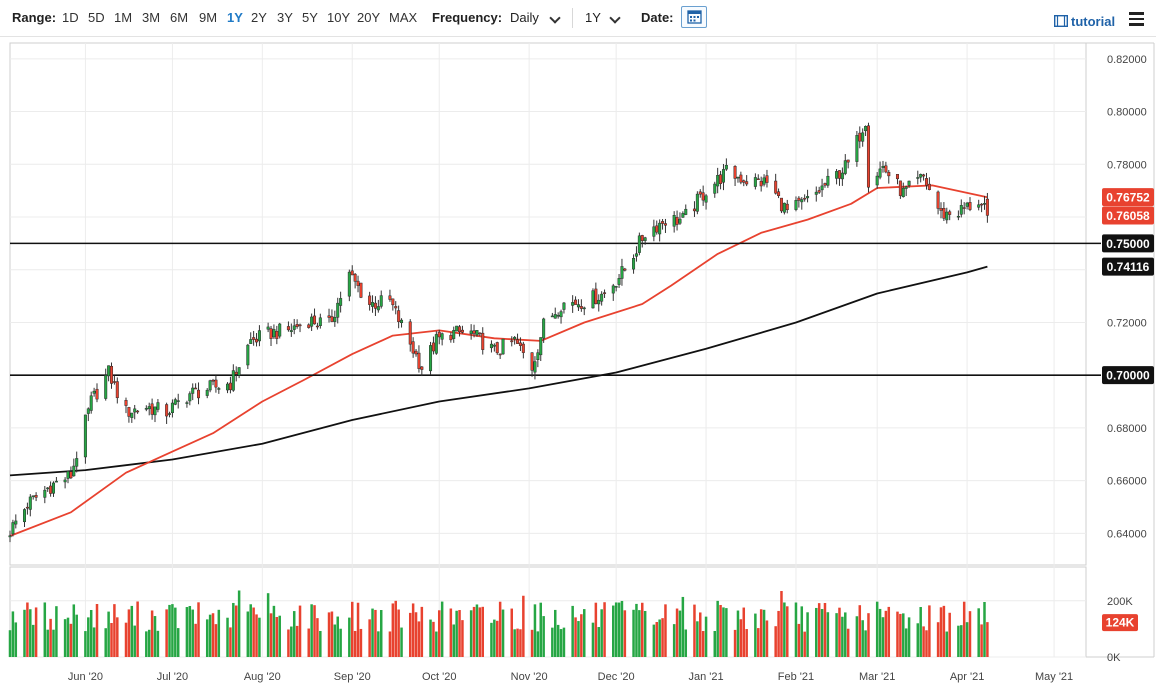 This screenshot has width=1156, height=692. I want to click on range-1m-button: 1M, so click(123, 17).